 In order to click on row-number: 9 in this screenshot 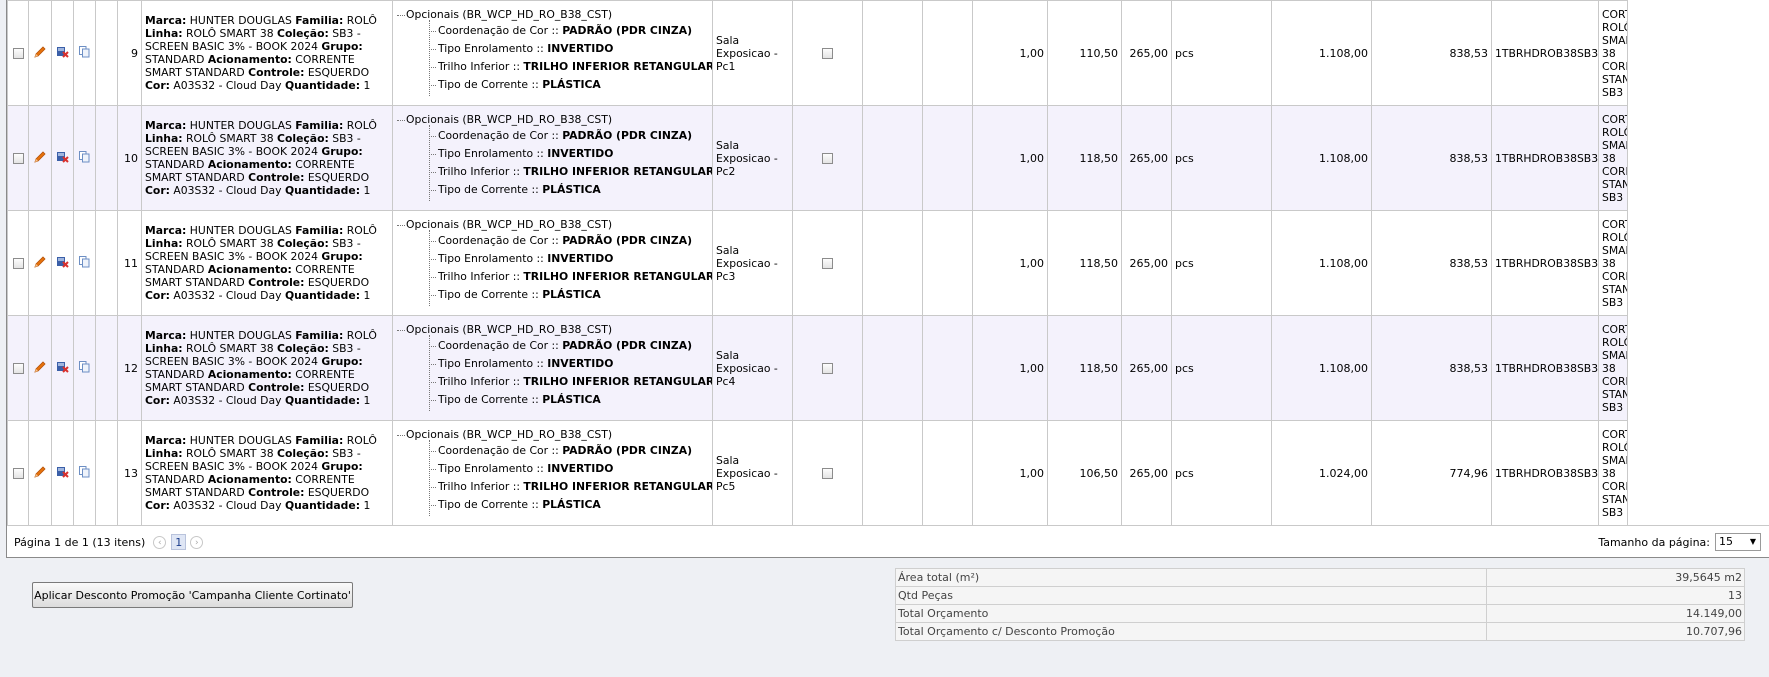, I will do `click(129, 53)`.